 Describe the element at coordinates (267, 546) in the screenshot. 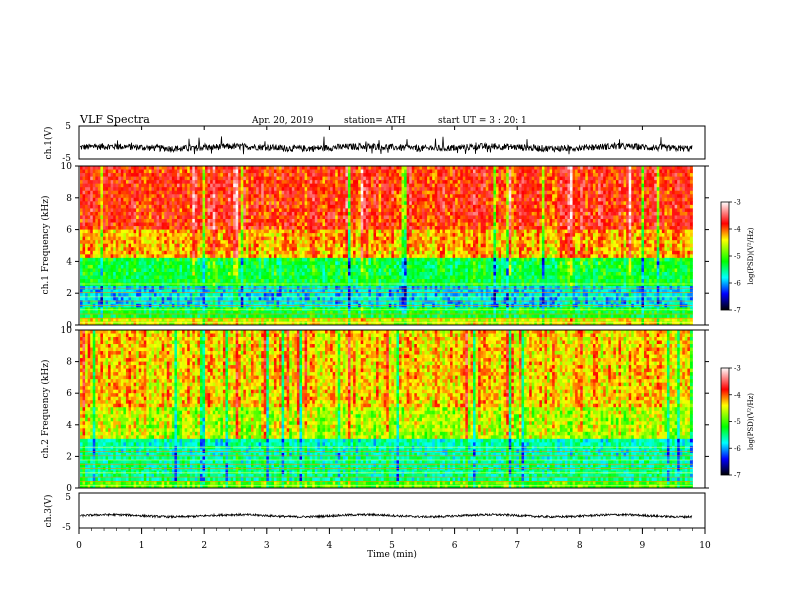

I see `time-tick-label: 3` at that location.